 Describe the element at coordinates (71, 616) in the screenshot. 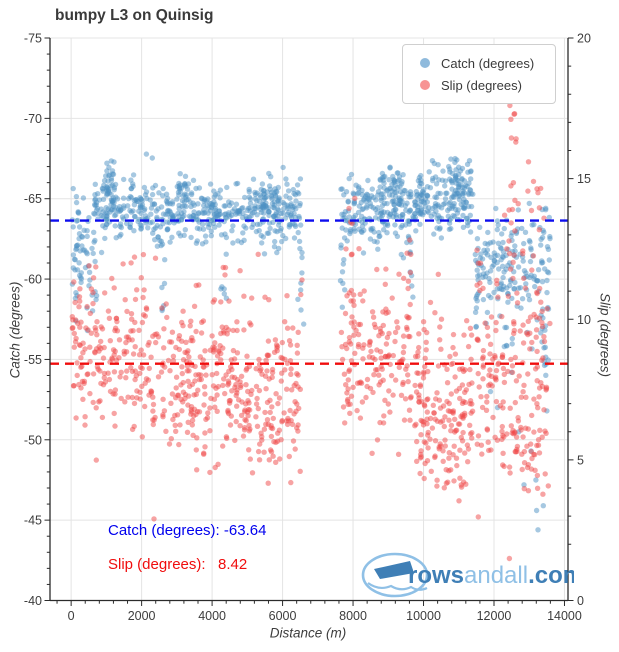

I see `x-tick-label: 0` at that location.